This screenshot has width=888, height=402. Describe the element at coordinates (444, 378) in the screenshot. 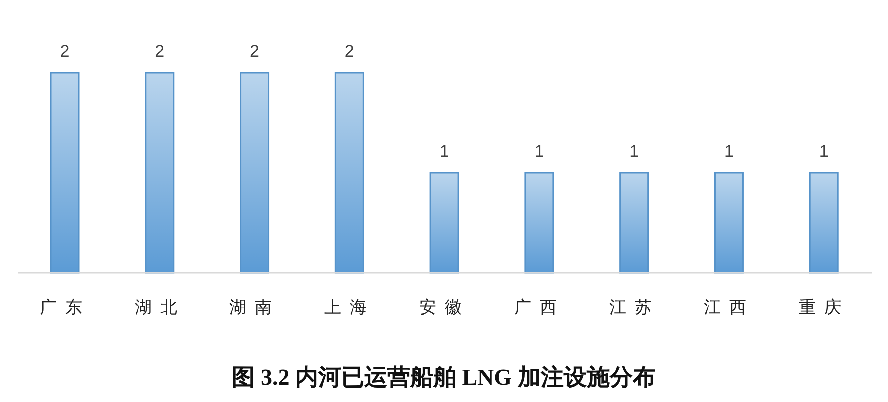

I see `text: 图 3.2 内河已运营船舶 LNG 加注设施分布` at that location.